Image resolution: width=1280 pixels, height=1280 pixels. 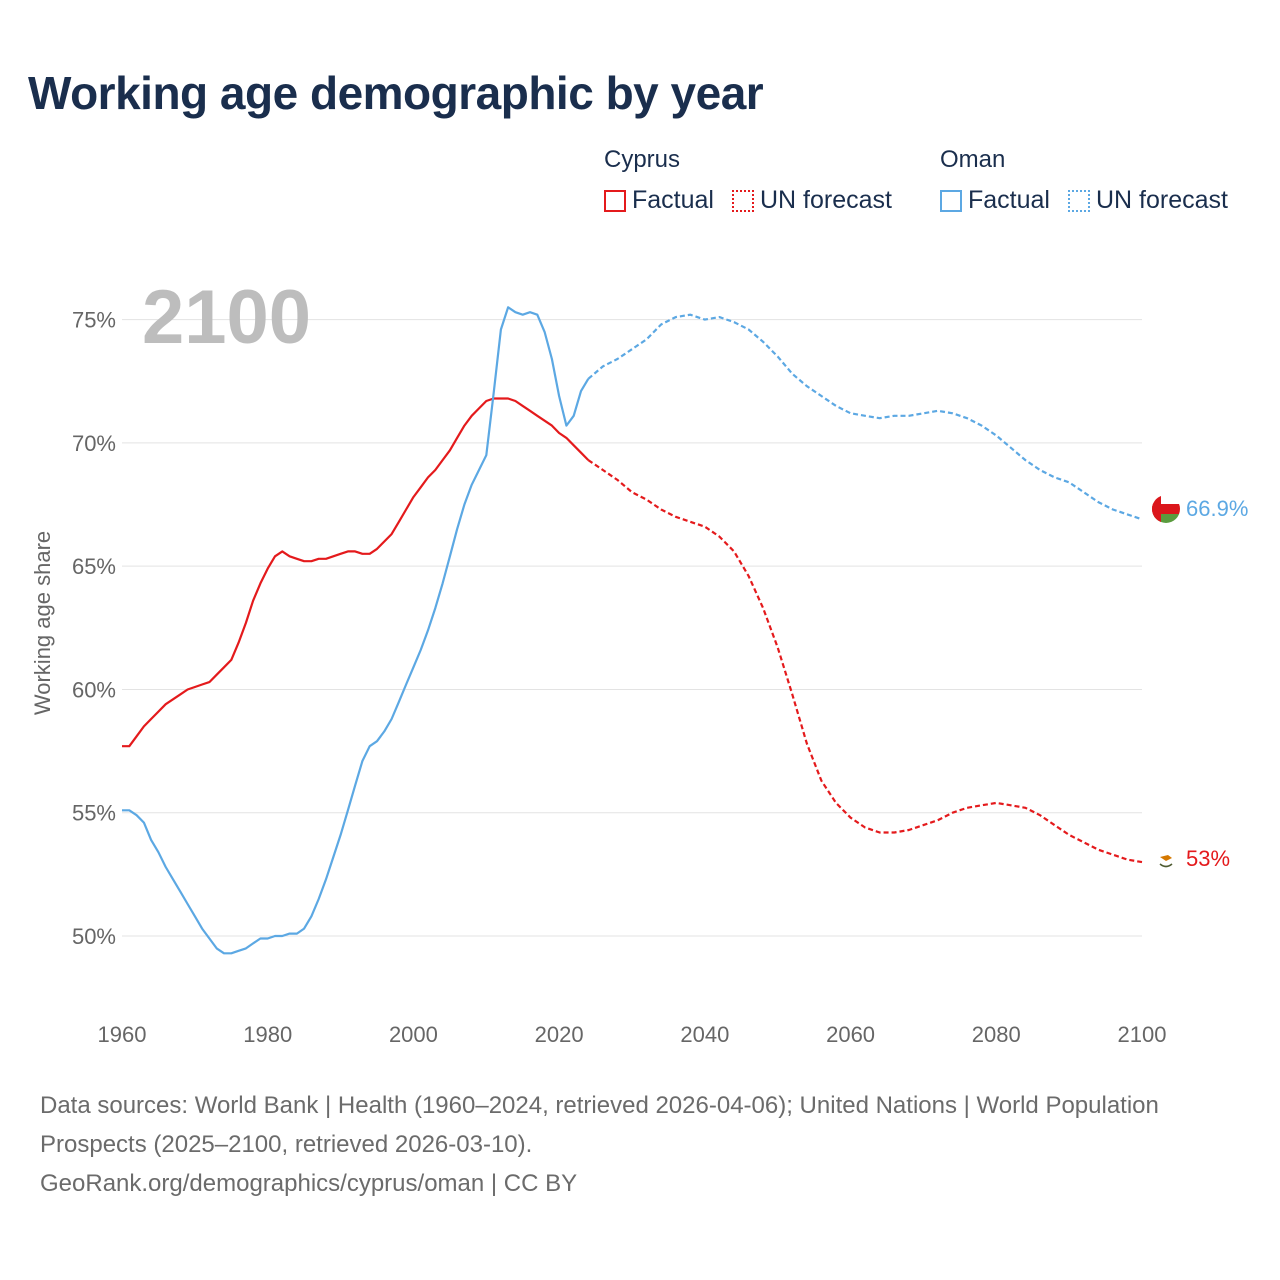 I want to click on legend-item-oman-factual: Factual, so click(x=995, y=200).